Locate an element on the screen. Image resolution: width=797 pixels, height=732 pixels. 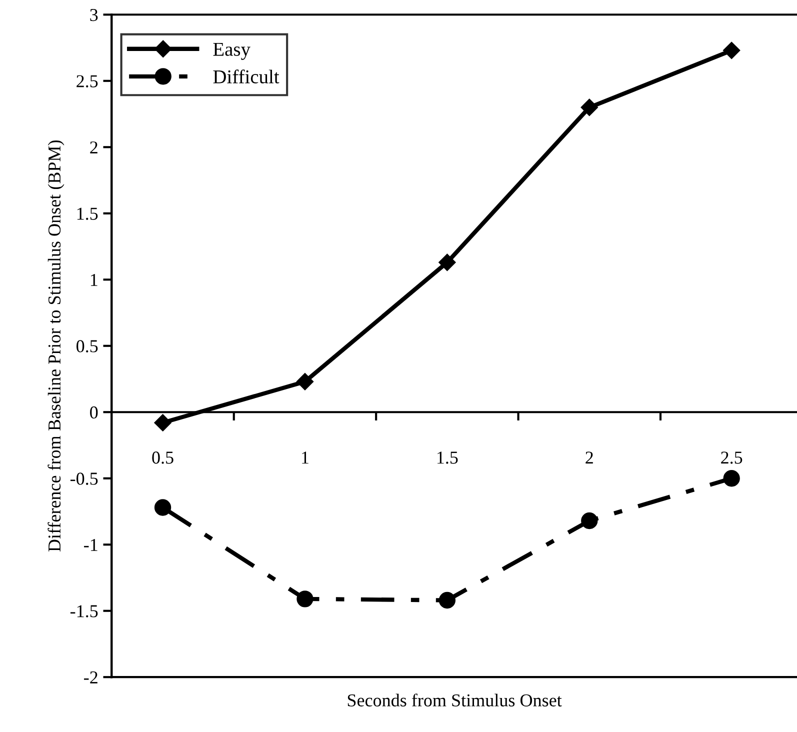
legend-label: Difficult is located at coordinates (246, 77).